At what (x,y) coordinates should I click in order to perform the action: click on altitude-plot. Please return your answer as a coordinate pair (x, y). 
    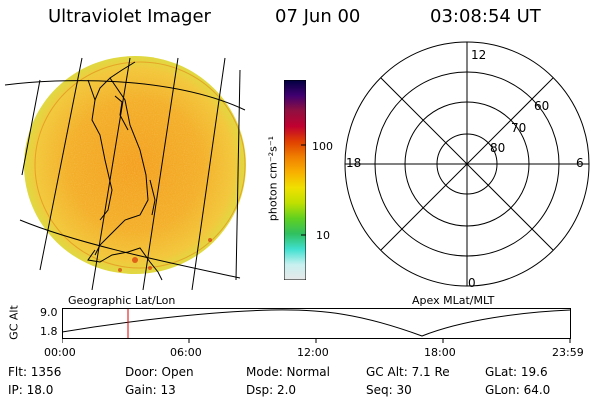
    Looking at the image, I should click on (316, 325).